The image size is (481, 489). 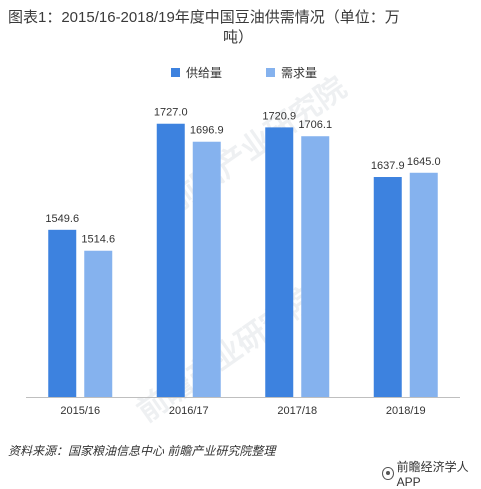 I want to click on legend-swatch-supply, so click(x=175, y=72).